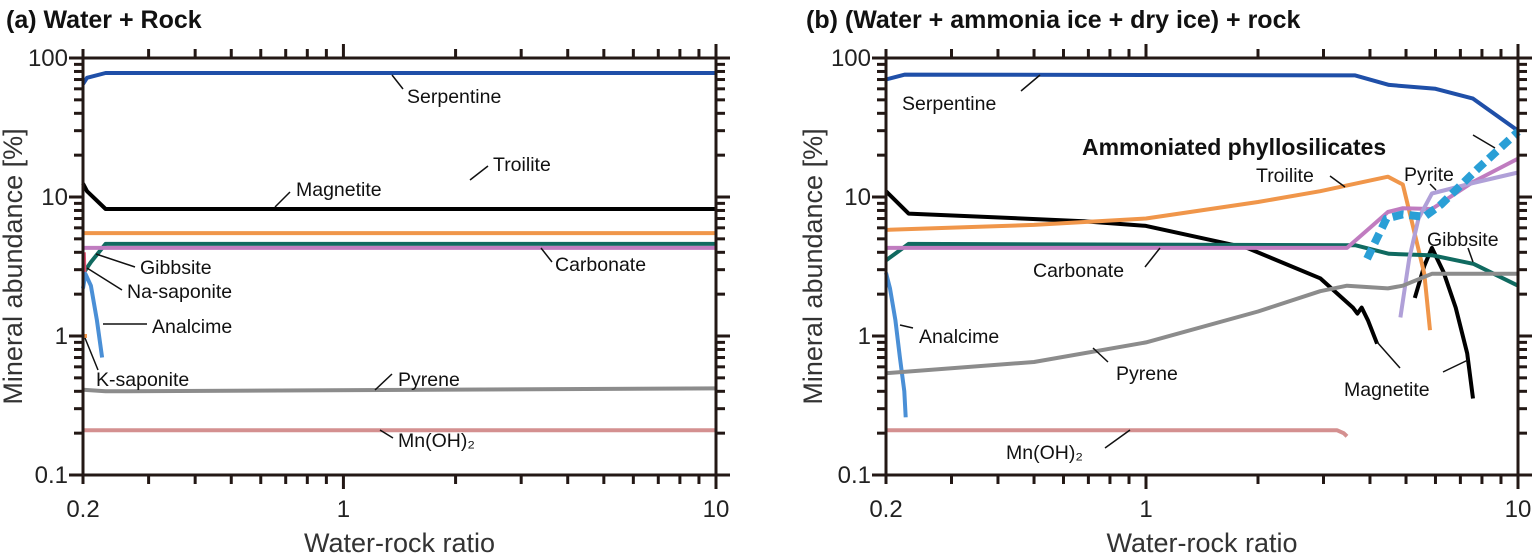 The height and width of the screenshot is (560, 1536). What do you see at coordinates (179, 292) in the screenshot?
I see `series-label: Na-saponite` at bounding box center [179, 292].